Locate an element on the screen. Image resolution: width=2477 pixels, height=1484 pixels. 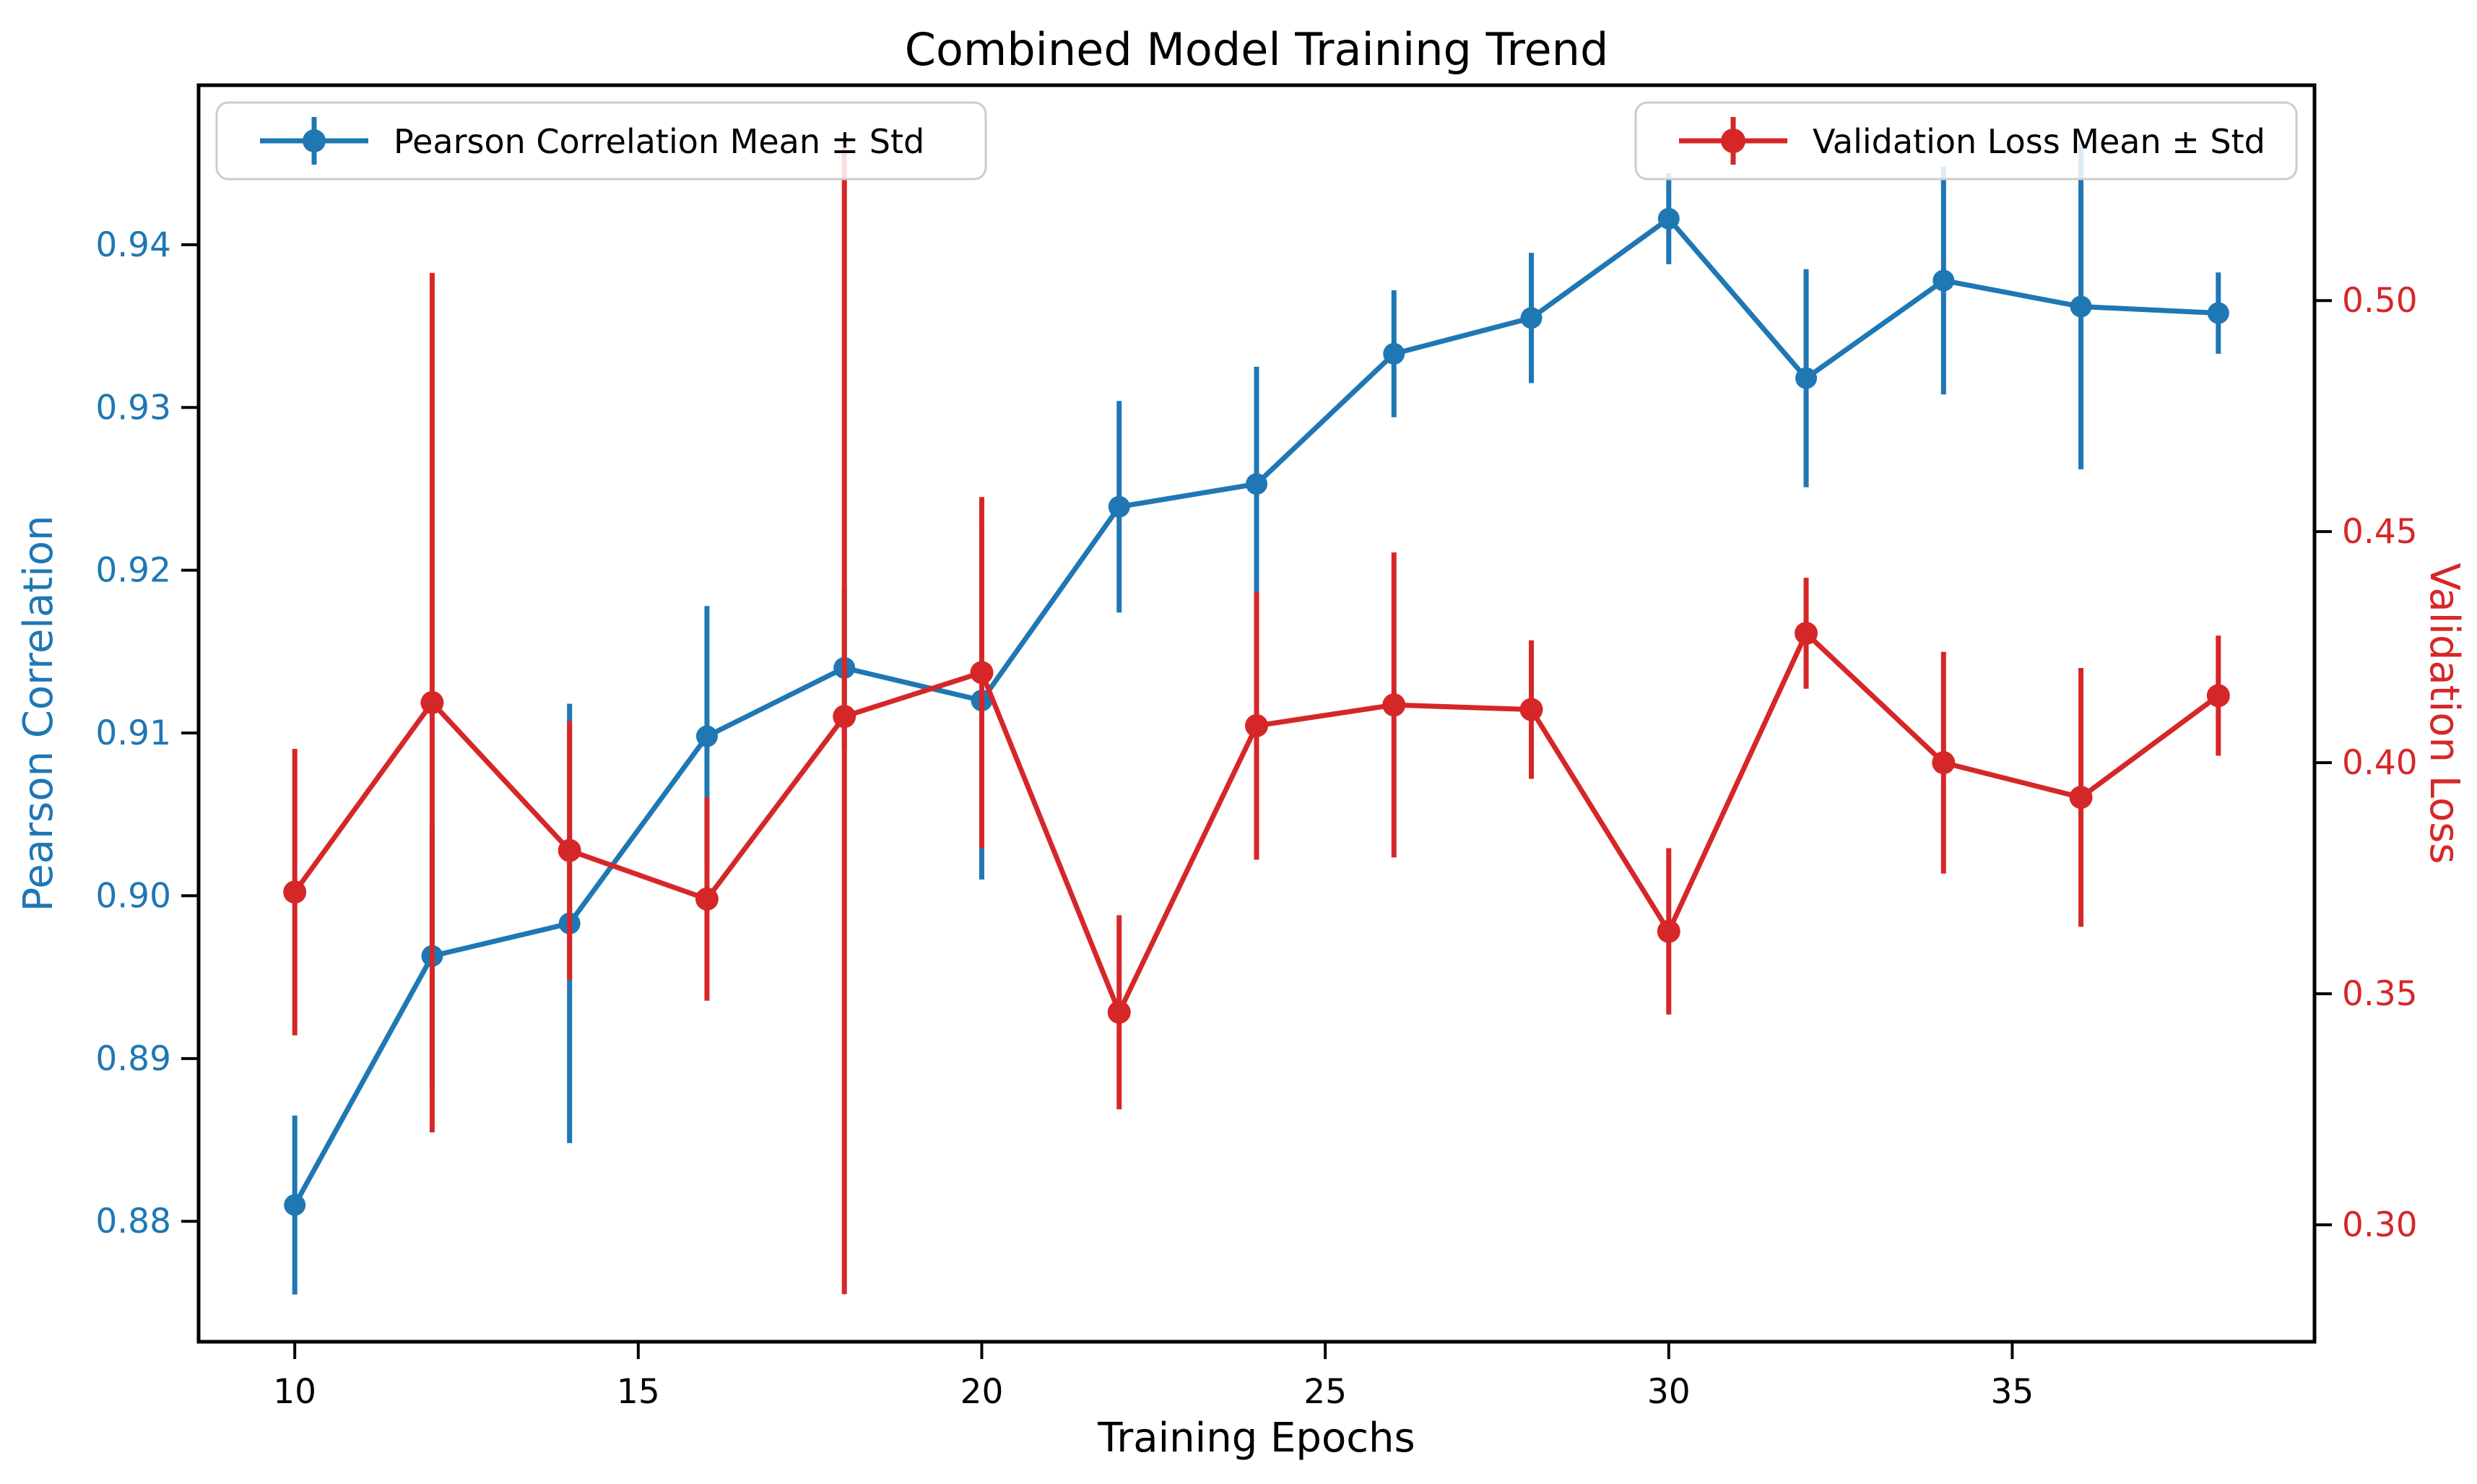
x-tick-label: 10 is located at coordinates (294, 1392).